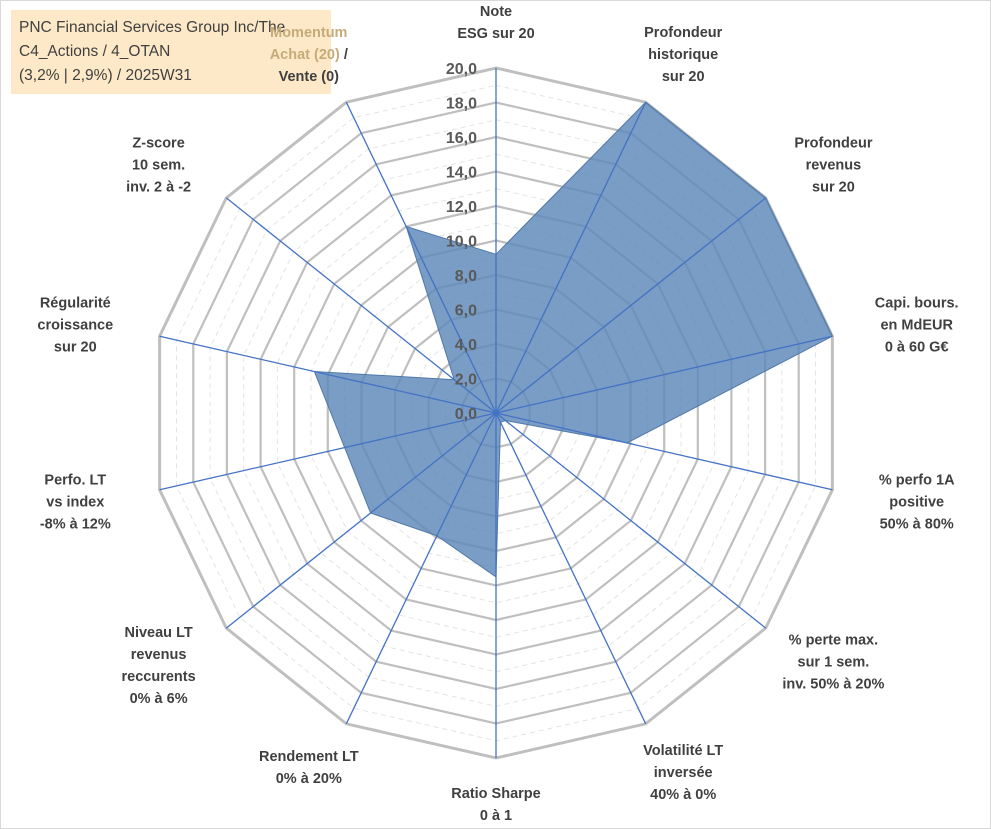  I want to click on category-label-line: Capi. bours., so click(917, 303).